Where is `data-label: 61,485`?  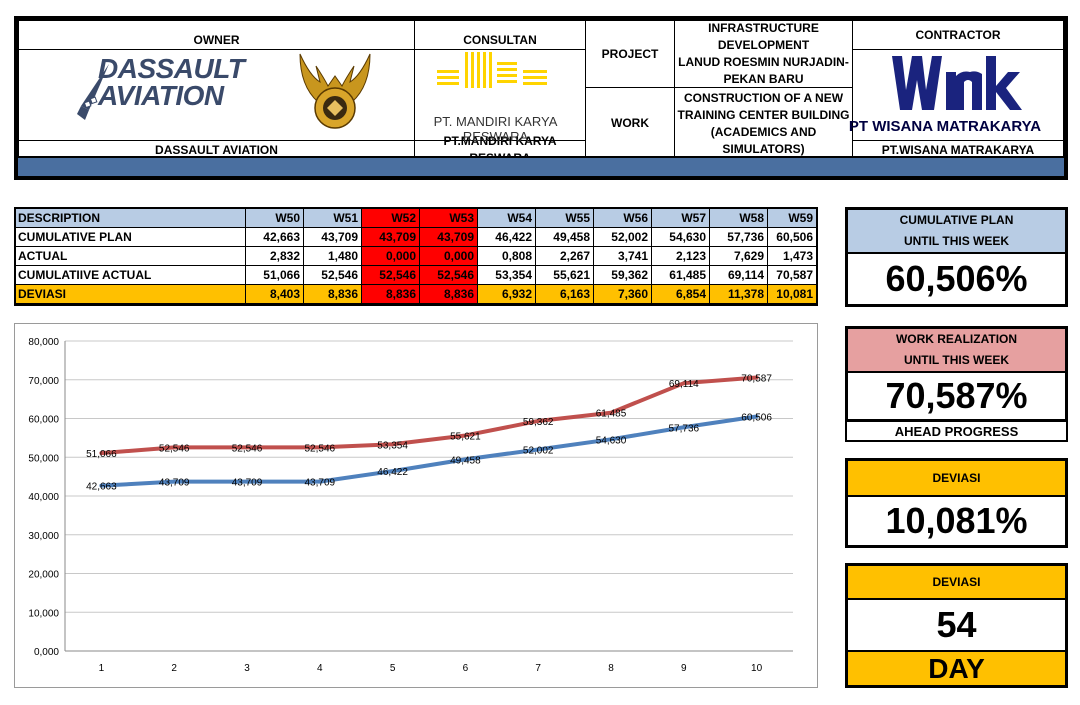
data-label: 61,485 is located at coordinates (611, 414).